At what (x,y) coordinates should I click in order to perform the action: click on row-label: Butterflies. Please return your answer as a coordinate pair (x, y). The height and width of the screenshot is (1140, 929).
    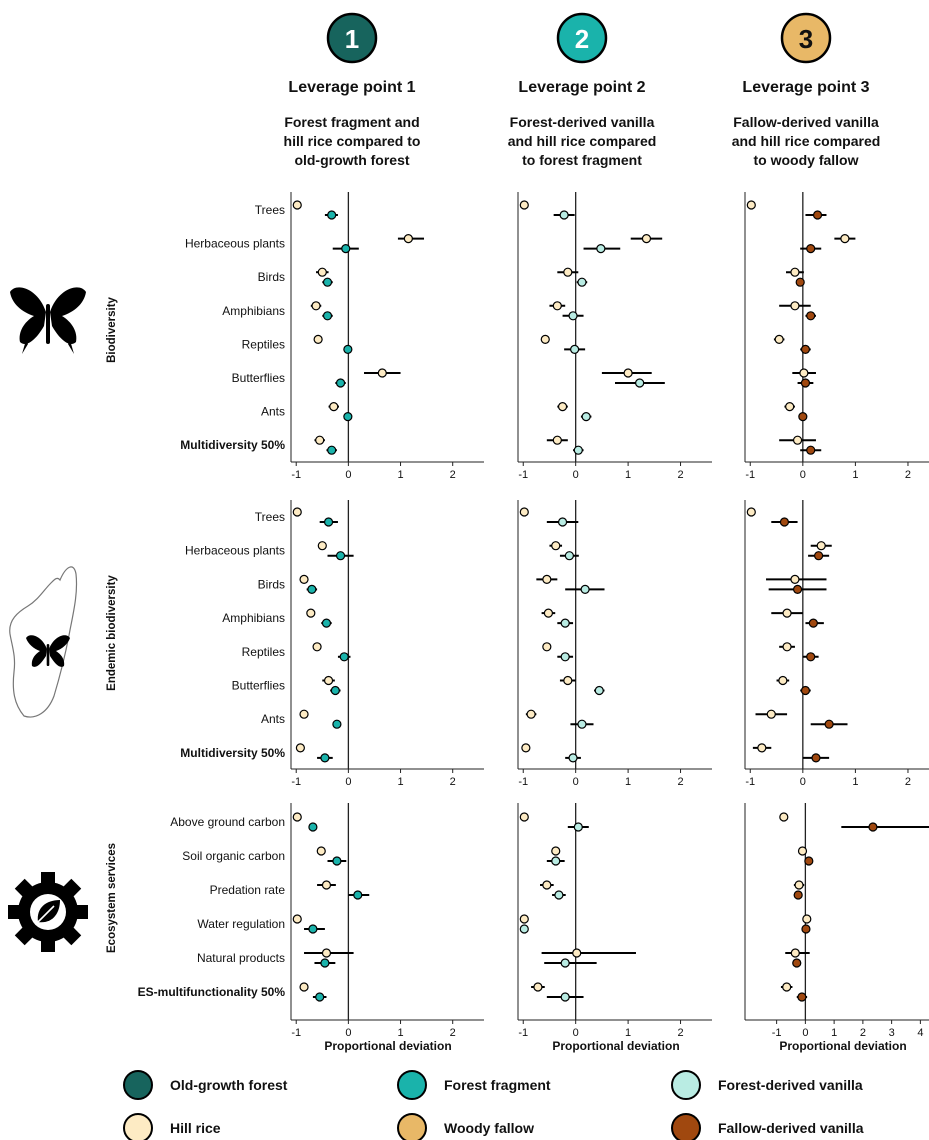
    Looking at the image, I should click on (258, 686).